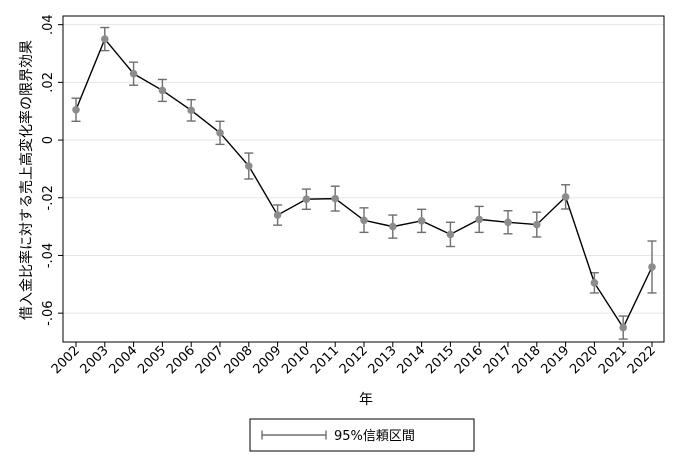  Describe the element at coordinates (48, 255) in the screenshot. I see `y-tick-label: -.04` at that location.